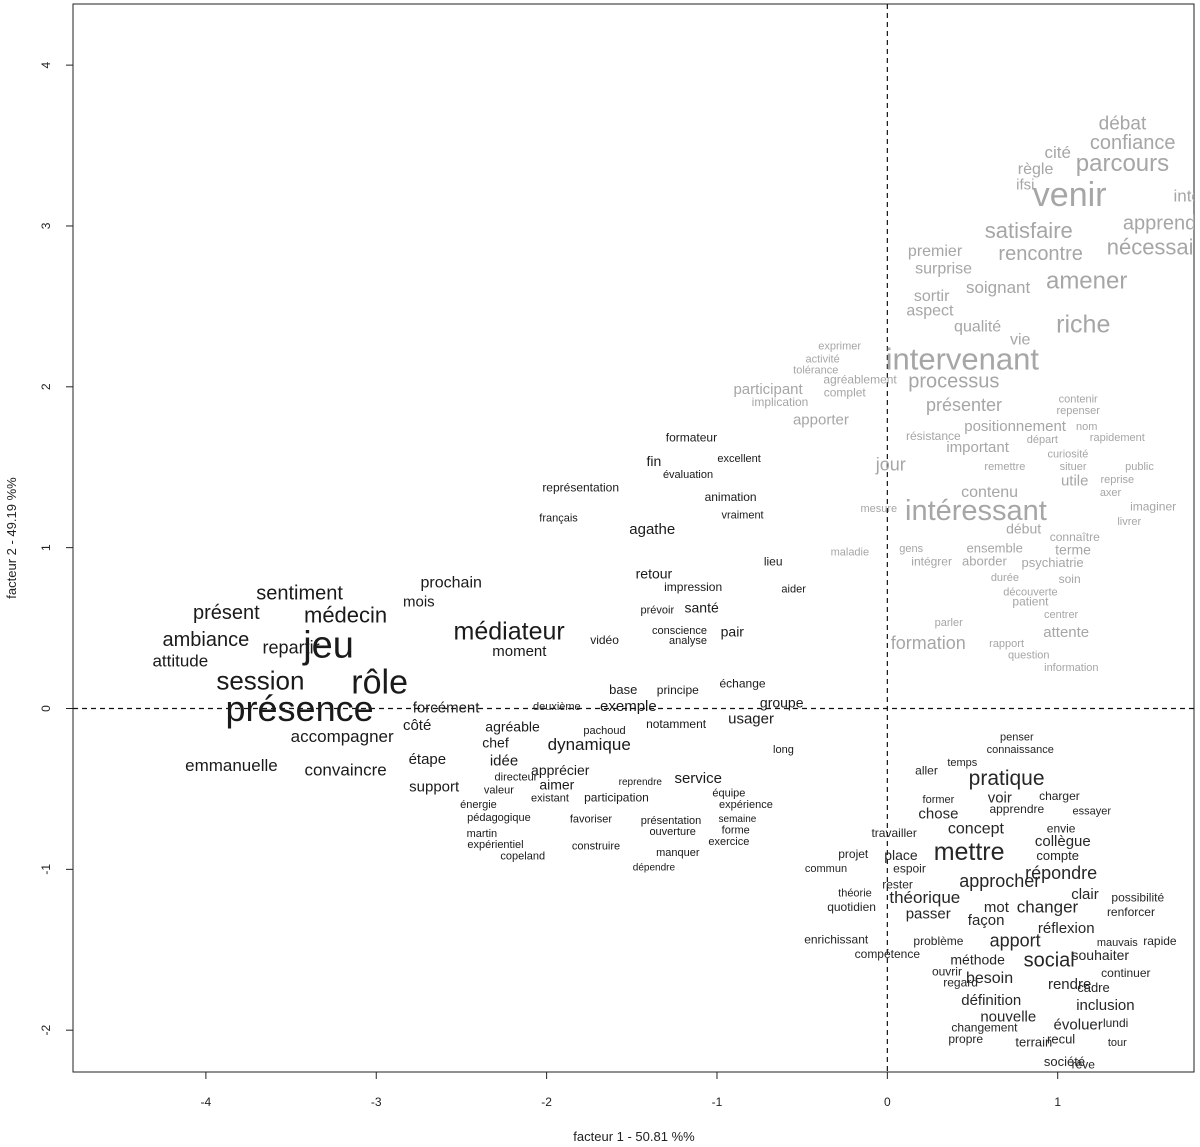  Describe the element at coordinates (826, 869) in the screenshot. I see `word-label-cluster-3: commun` at that location.